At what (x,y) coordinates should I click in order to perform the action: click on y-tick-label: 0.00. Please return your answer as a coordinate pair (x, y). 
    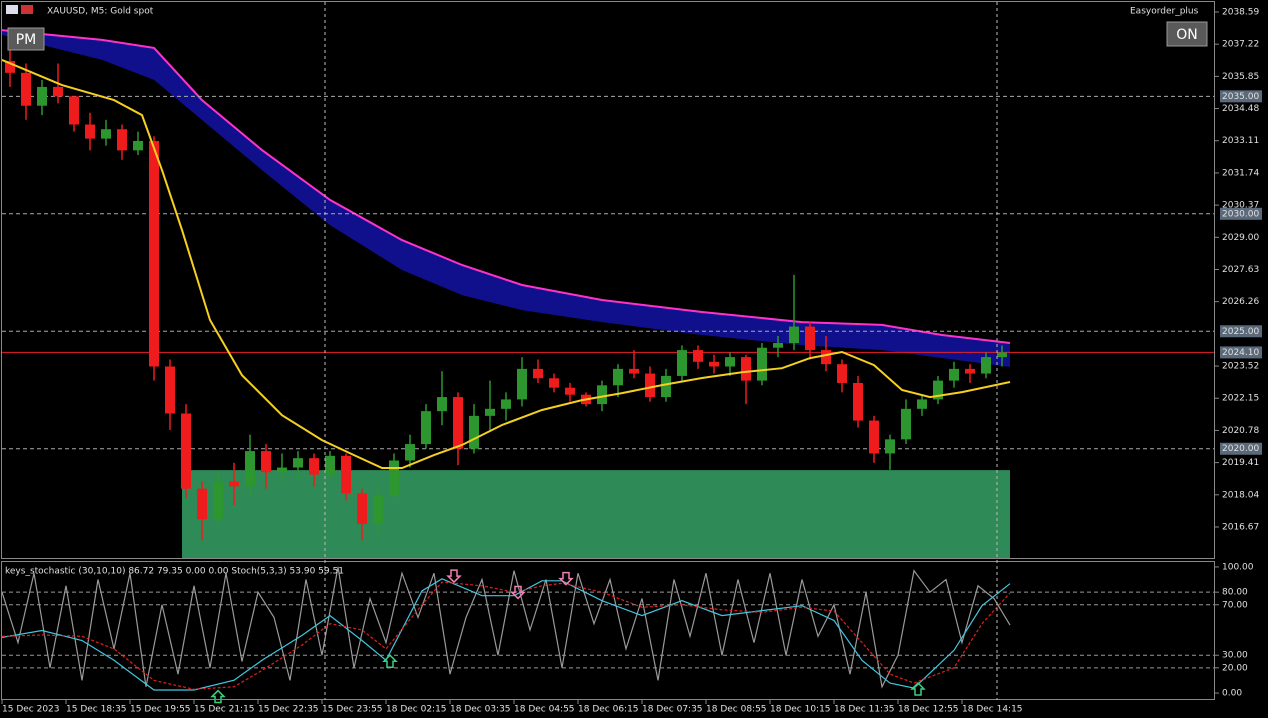
    Looking at the image, I should click on (1232, 694).